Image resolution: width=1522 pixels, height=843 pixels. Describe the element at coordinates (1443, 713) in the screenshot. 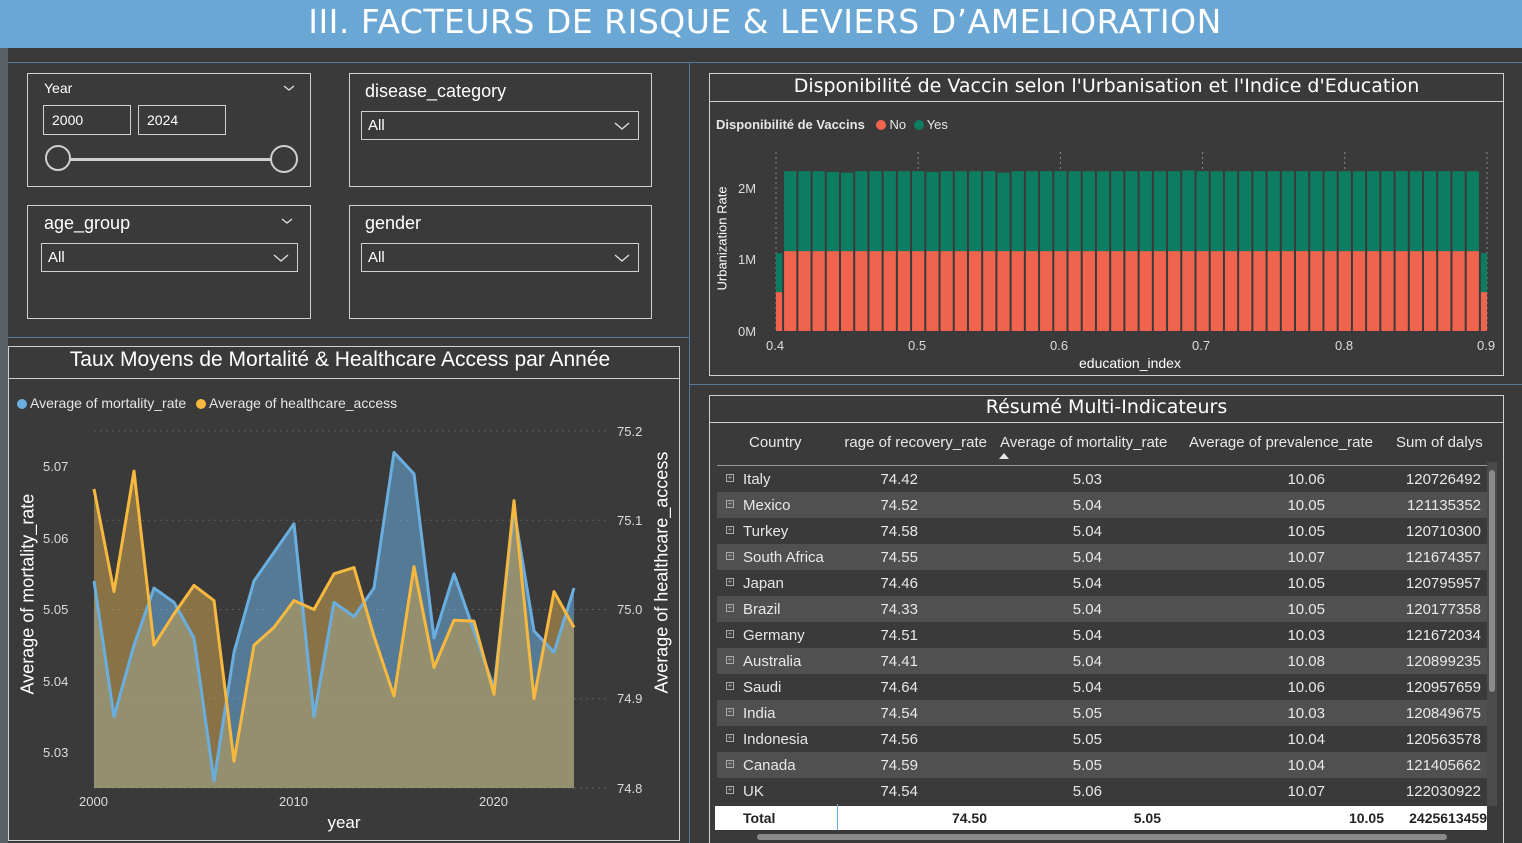

I see `cell-dalys: 120849675` at that location.